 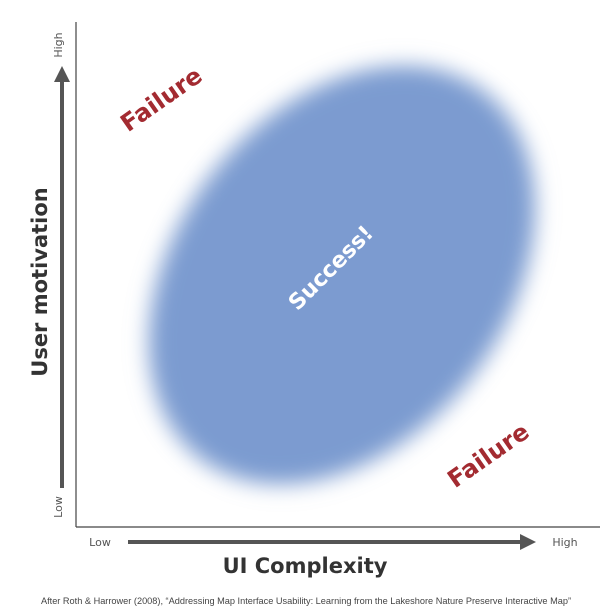 I want to click on x-axis-title: UI Complexity, so click(x=305, y=566).